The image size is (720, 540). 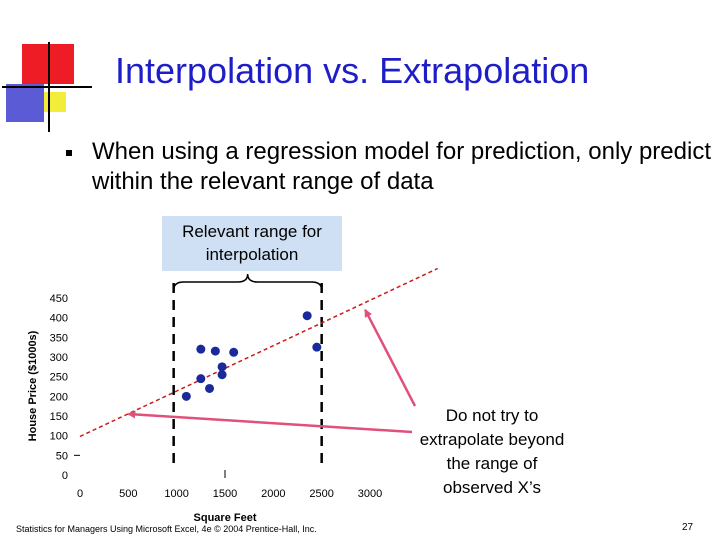 I want to click on x-tick-label: 0, so click(x=80, y=494).